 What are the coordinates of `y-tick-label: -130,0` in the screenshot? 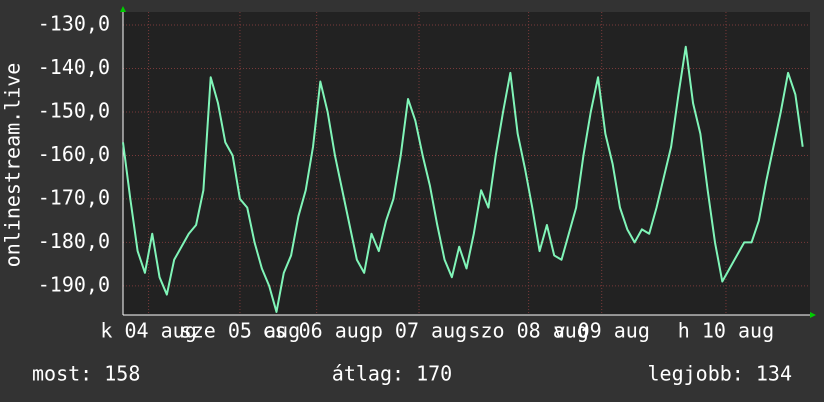 It's located at (74, 24).